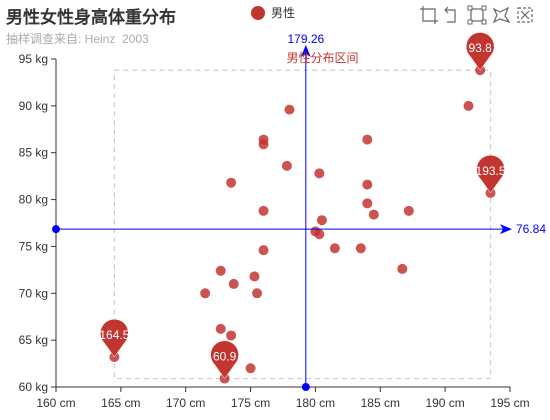  What do you see at coordinates (506, 229) in the screenshot?
I see `mean-y-arrow` at bounding box center [506, 229].